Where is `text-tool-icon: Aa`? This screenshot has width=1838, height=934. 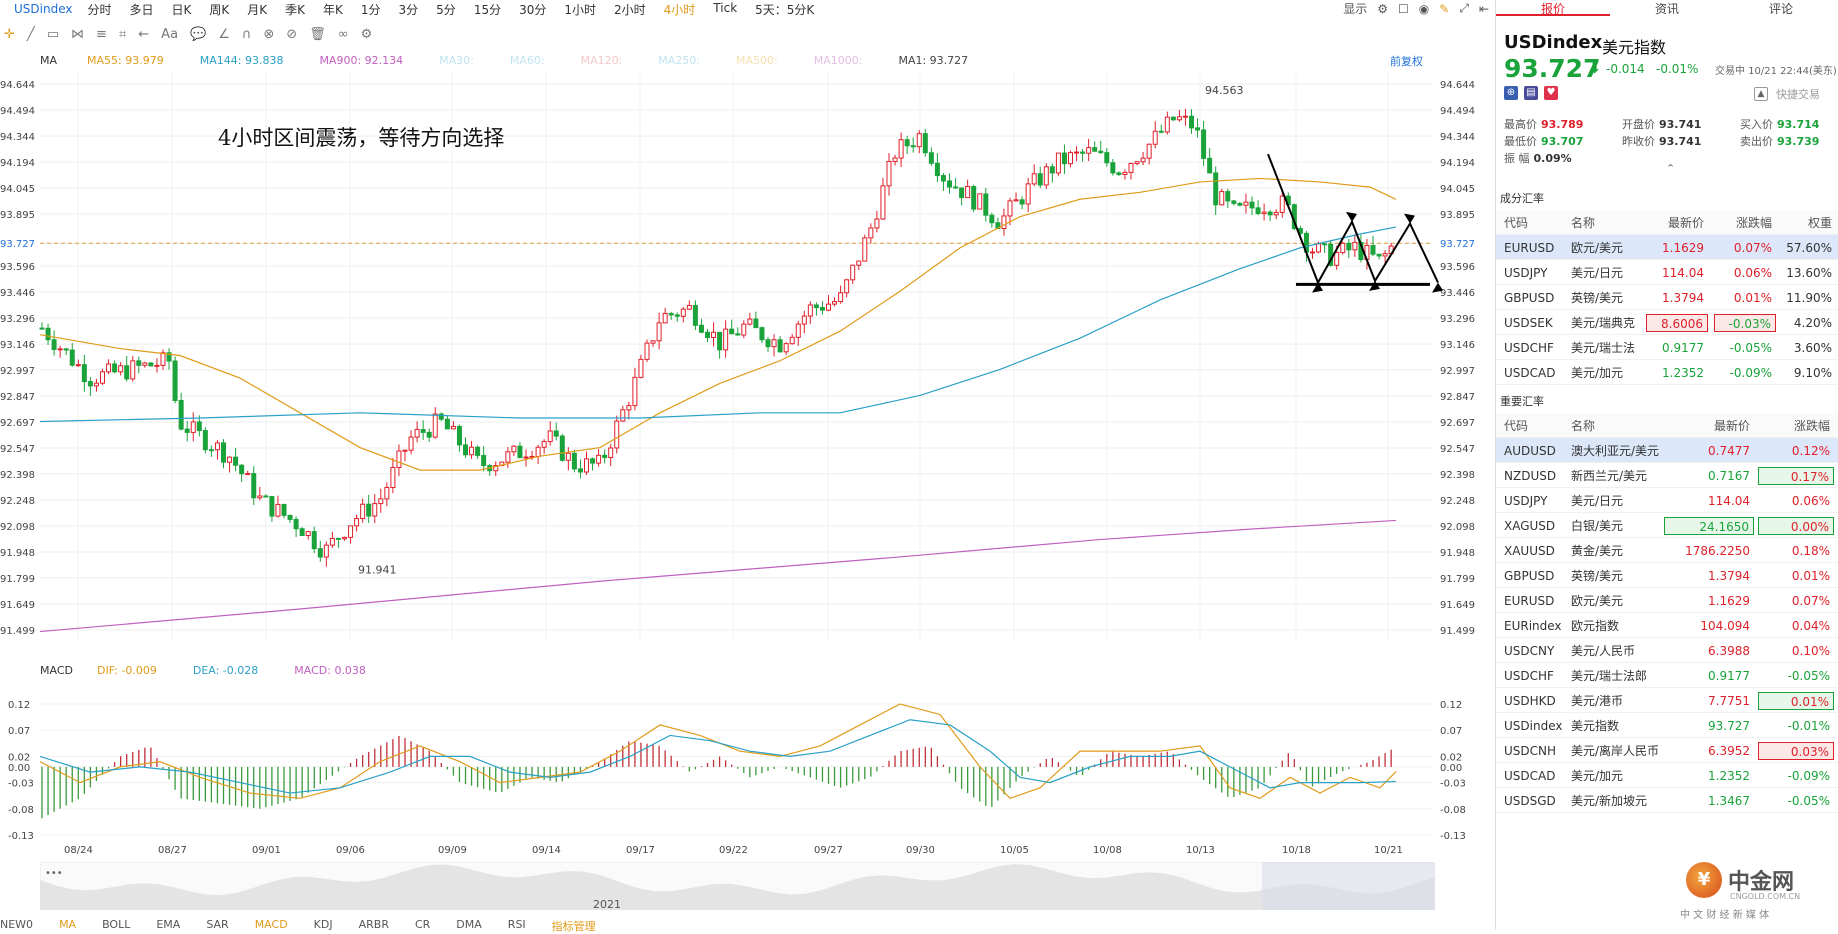 text-tool-icon: Aa is located at coordinates (170, 34).